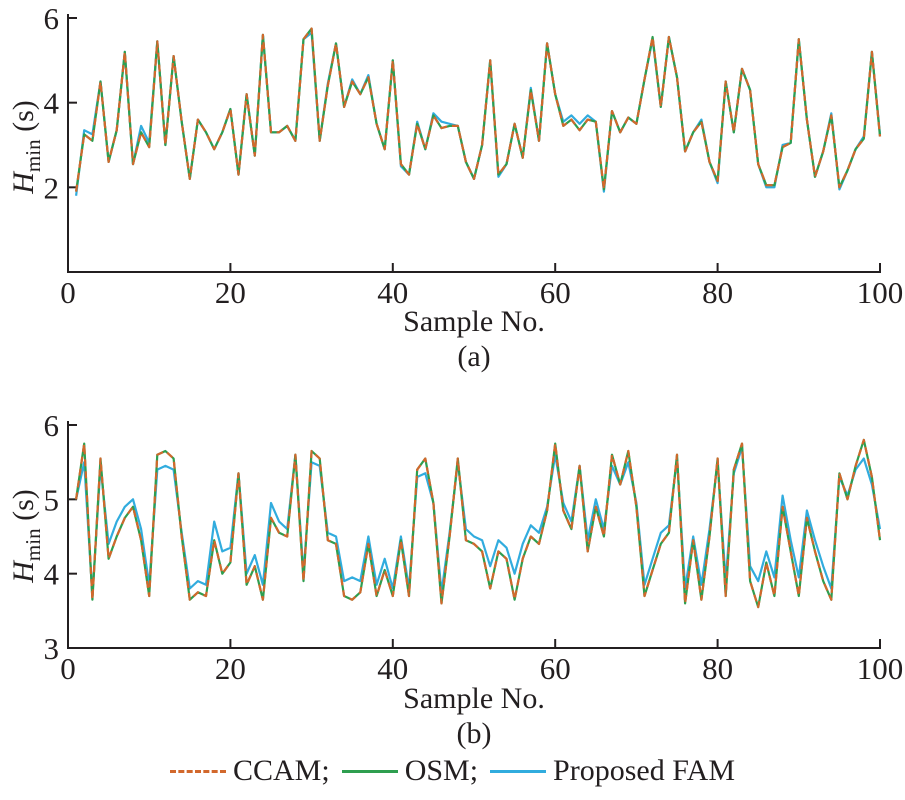 Image resolution: width=905 pixels, height=800 pixels. I want to click on y-axis-label-a: Hmin (s), so click(24, 147).